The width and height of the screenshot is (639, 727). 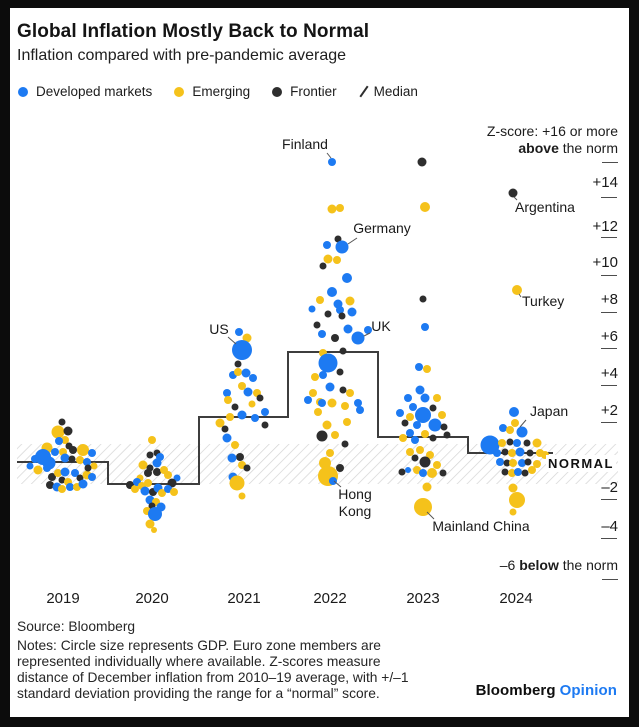 What do you see at coordinates (63, 598) in the screenshot?
I see `x-year-label-2019: 2019` at bounding box center [63, 598].